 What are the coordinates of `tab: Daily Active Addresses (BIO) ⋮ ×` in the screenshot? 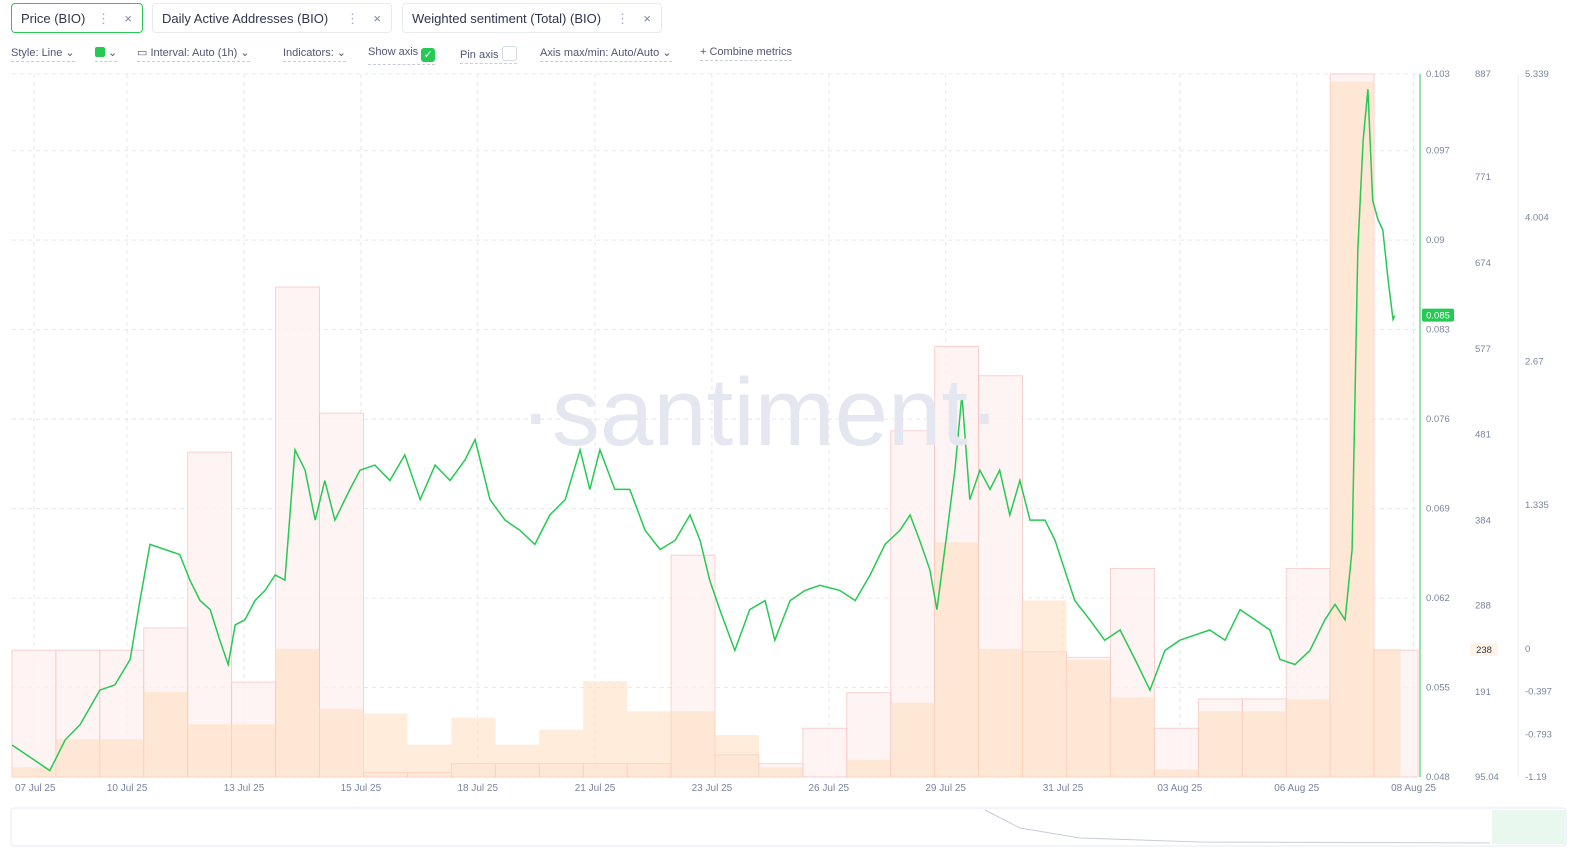 It's located at (272, 18).